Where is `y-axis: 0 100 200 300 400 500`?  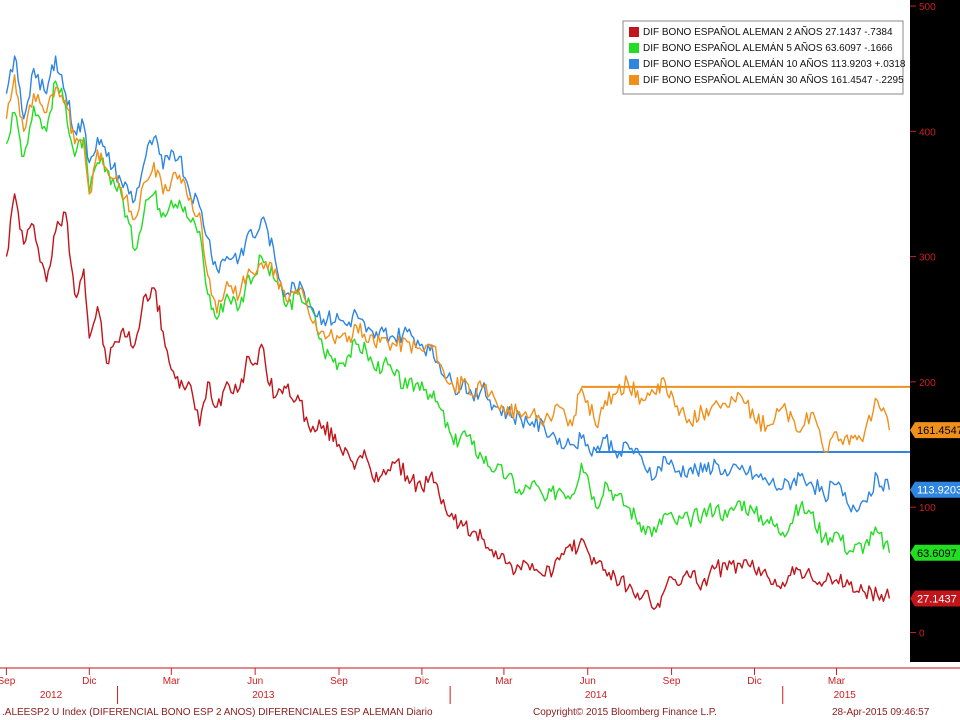 y-axis: 0 100 200 300 400 500 is located at coordinates (923, 320).